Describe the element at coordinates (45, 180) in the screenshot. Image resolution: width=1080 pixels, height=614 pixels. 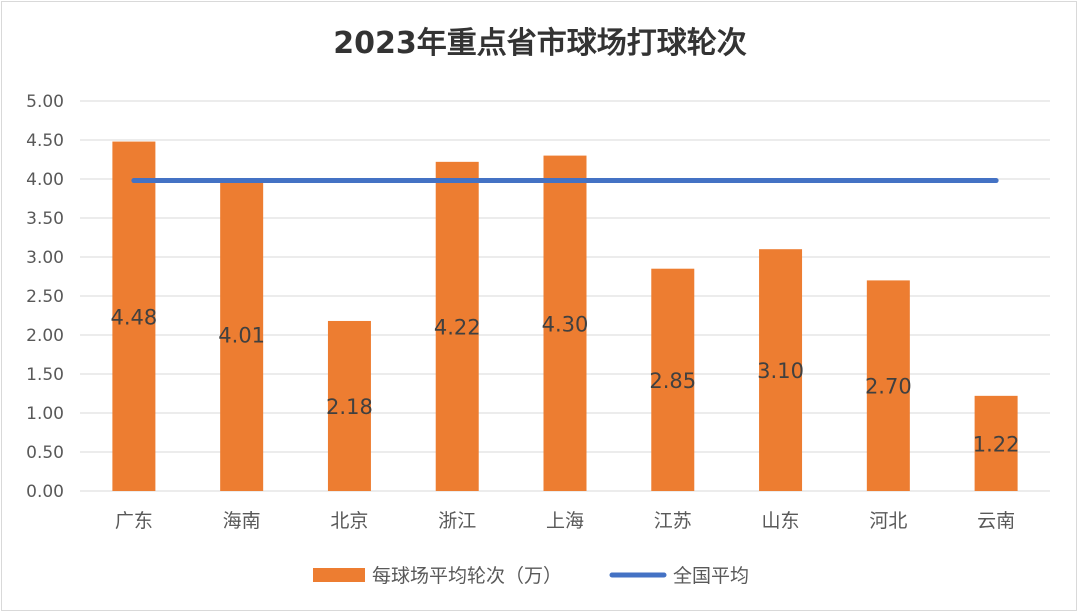
I see `y-tick-label: 4.00` at that location.